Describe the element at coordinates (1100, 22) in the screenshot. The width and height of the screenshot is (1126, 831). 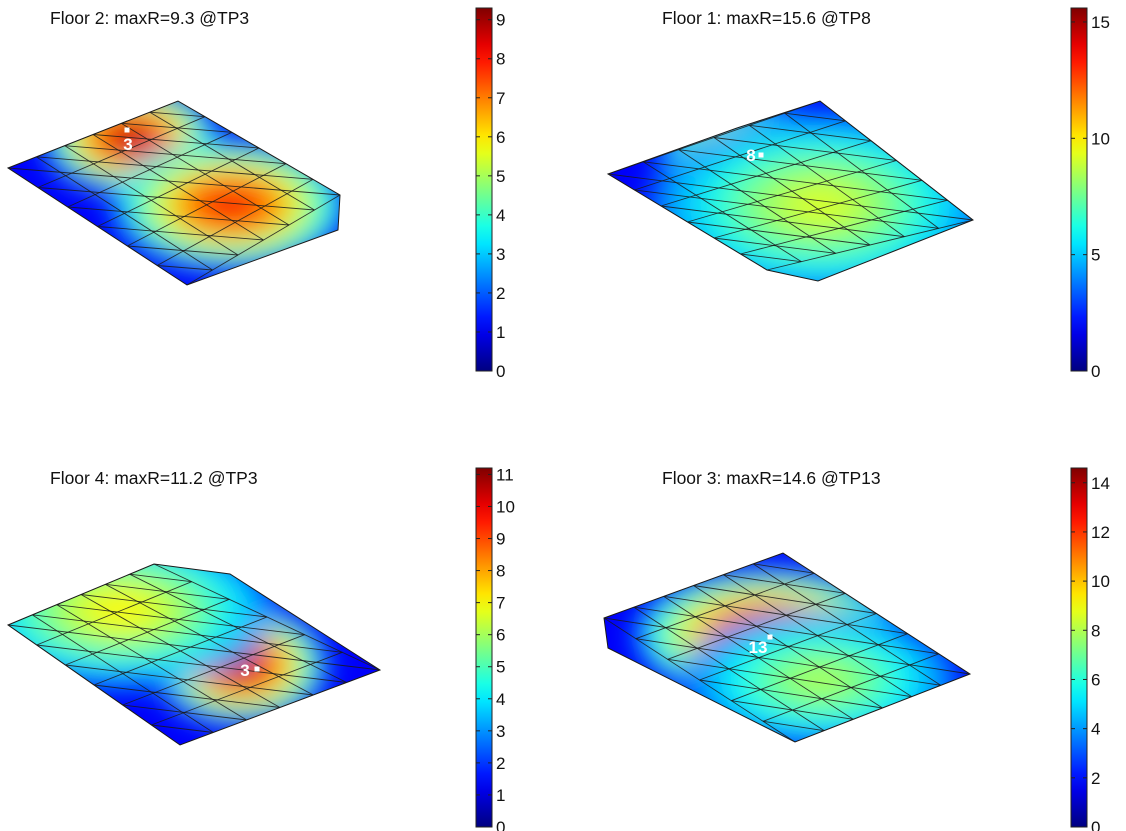
I see `colorbar-tick-label: 15` at that location.